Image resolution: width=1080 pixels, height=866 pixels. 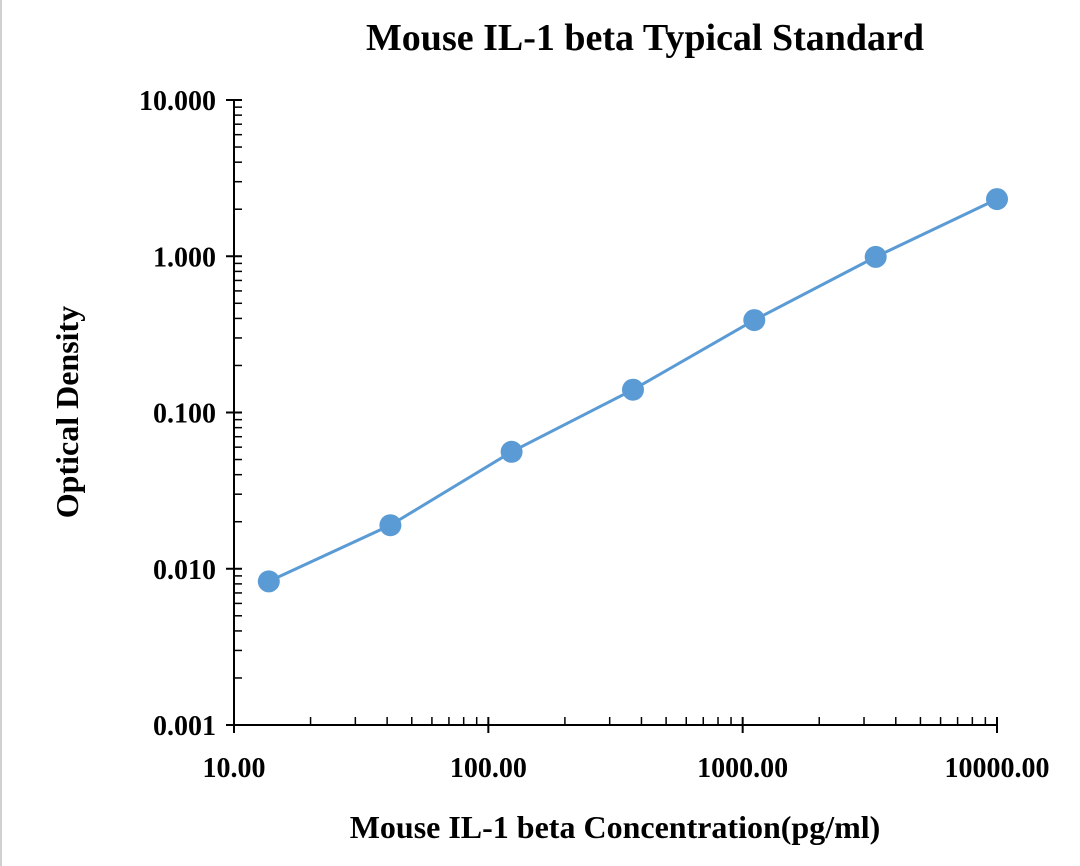 What do you see at coordinates (997, 768) in the screenshot?
I see `x-tick-label: 10000.00` at bounding box center [997, 768].